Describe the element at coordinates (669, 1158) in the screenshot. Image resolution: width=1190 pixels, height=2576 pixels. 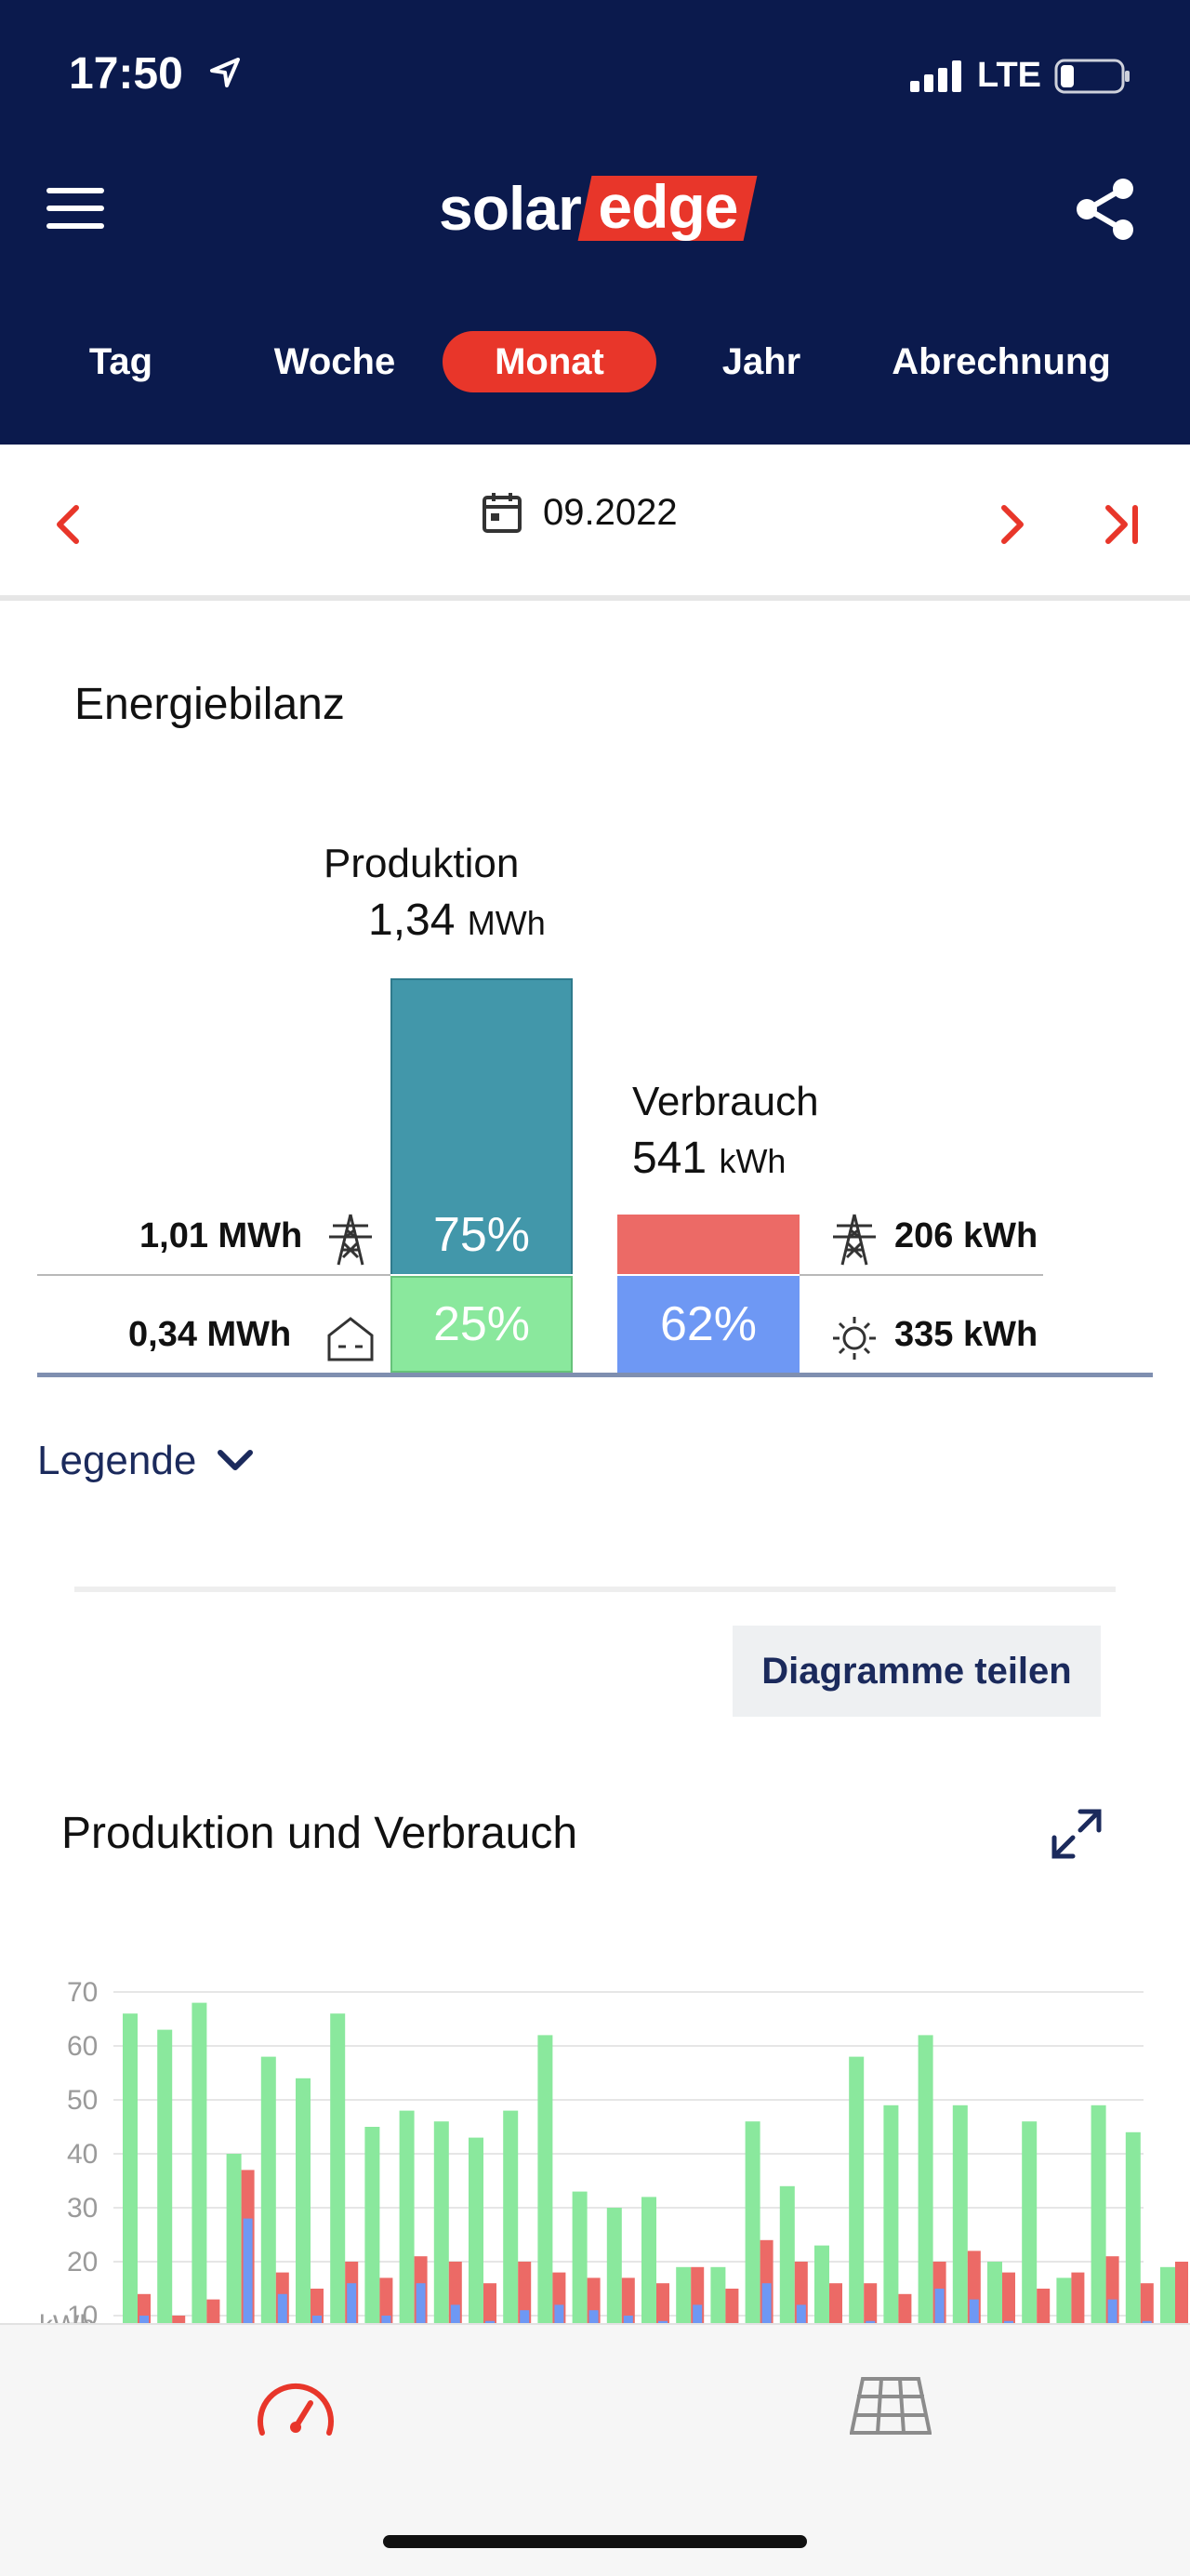
I see `consumption-value: 541` at that location.